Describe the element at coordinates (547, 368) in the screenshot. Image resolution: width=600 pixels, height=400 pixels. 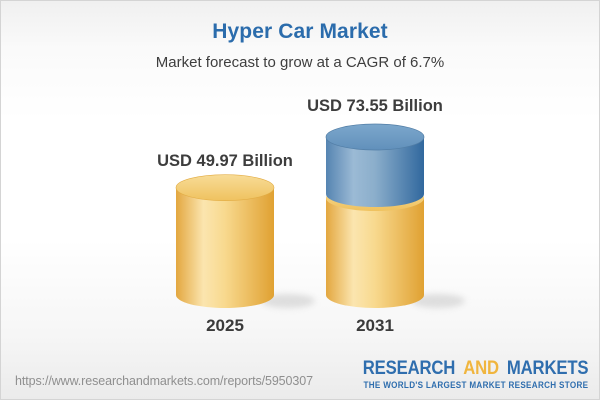
I see `logo-word-markets: MARKETS` at that location.